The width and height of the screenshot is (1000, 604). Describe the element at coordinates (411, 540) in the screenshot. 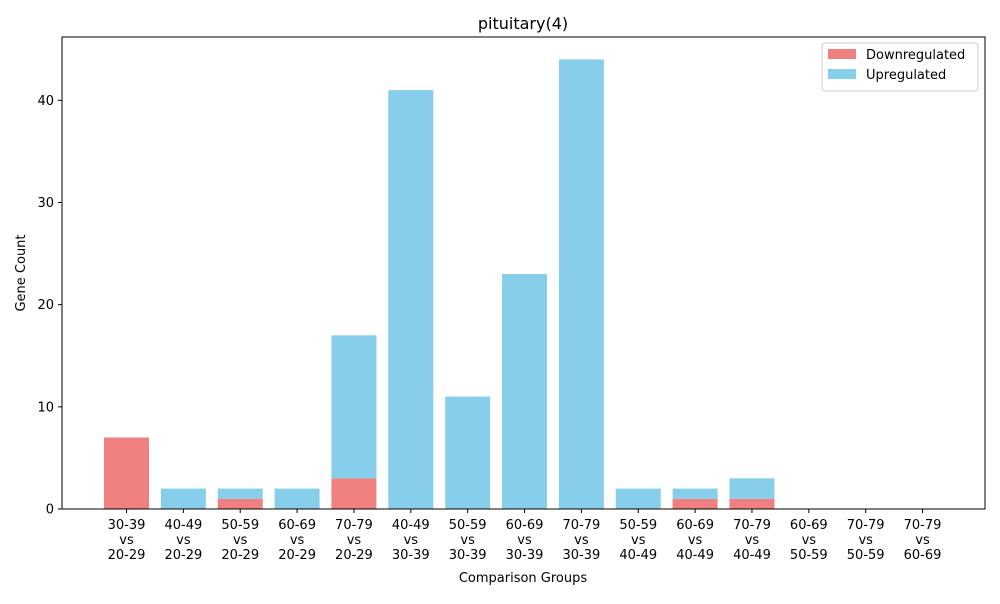

I see `x-tick-label: 40-49 vs 30-39` at that location.